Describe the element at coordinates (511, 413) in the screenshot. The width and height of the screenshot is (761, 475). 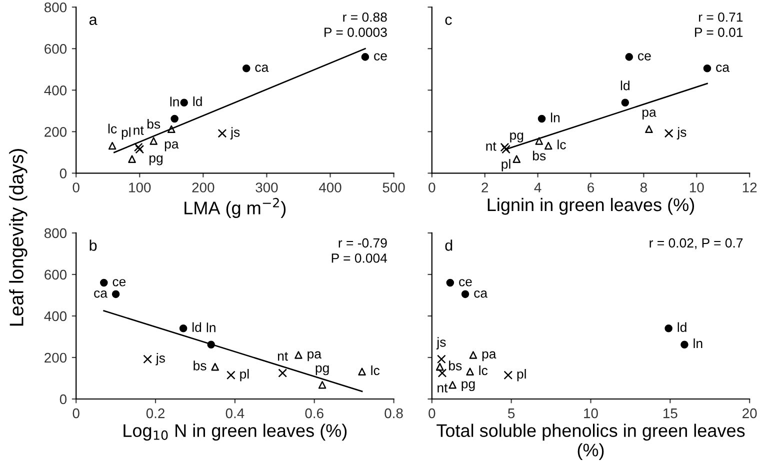
I see `x-tick-label: 5` at that location.